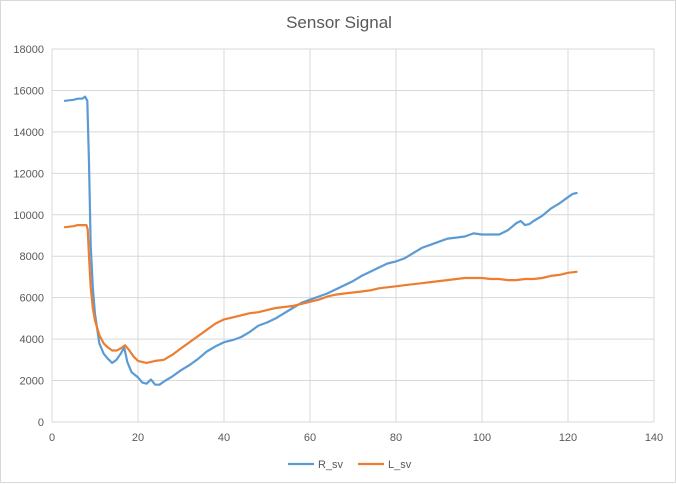 Image resolution: width=676 pixels, height=484 pixels. What do you see at coordinates (28, 50) in the screenshot?
I see `y-tick-label: 18000` at bounding box center [28, 50].